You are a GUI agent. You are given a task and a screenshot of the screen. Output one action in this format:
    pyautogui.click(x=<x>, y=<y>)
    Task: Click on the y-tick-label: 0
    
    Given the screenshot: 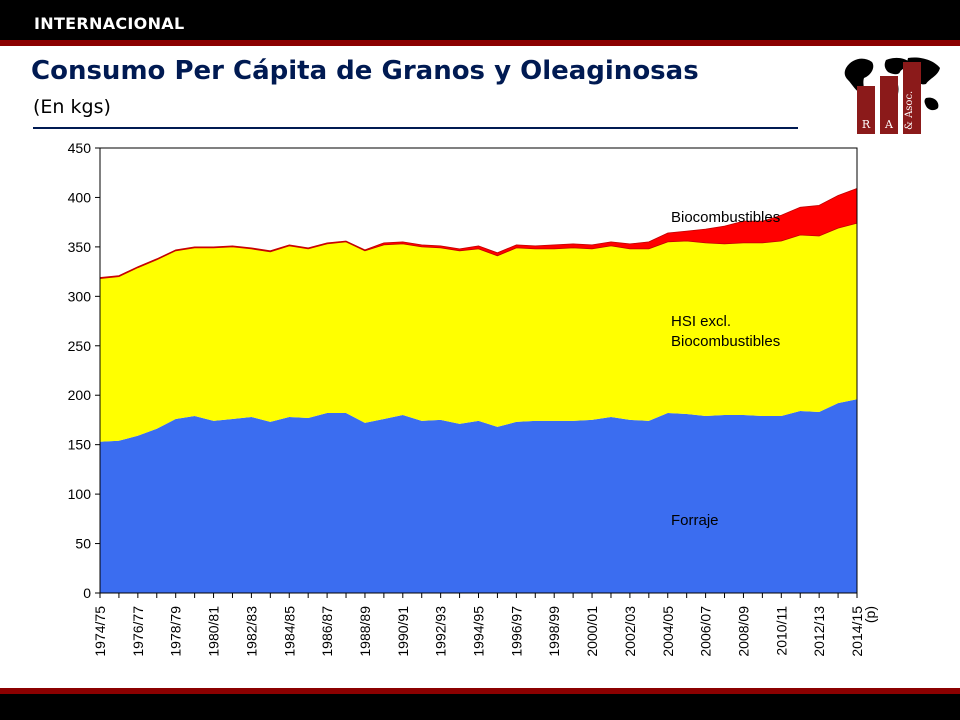 What is the action you would take?
    pyautogui.click(x=87, y=593)
    